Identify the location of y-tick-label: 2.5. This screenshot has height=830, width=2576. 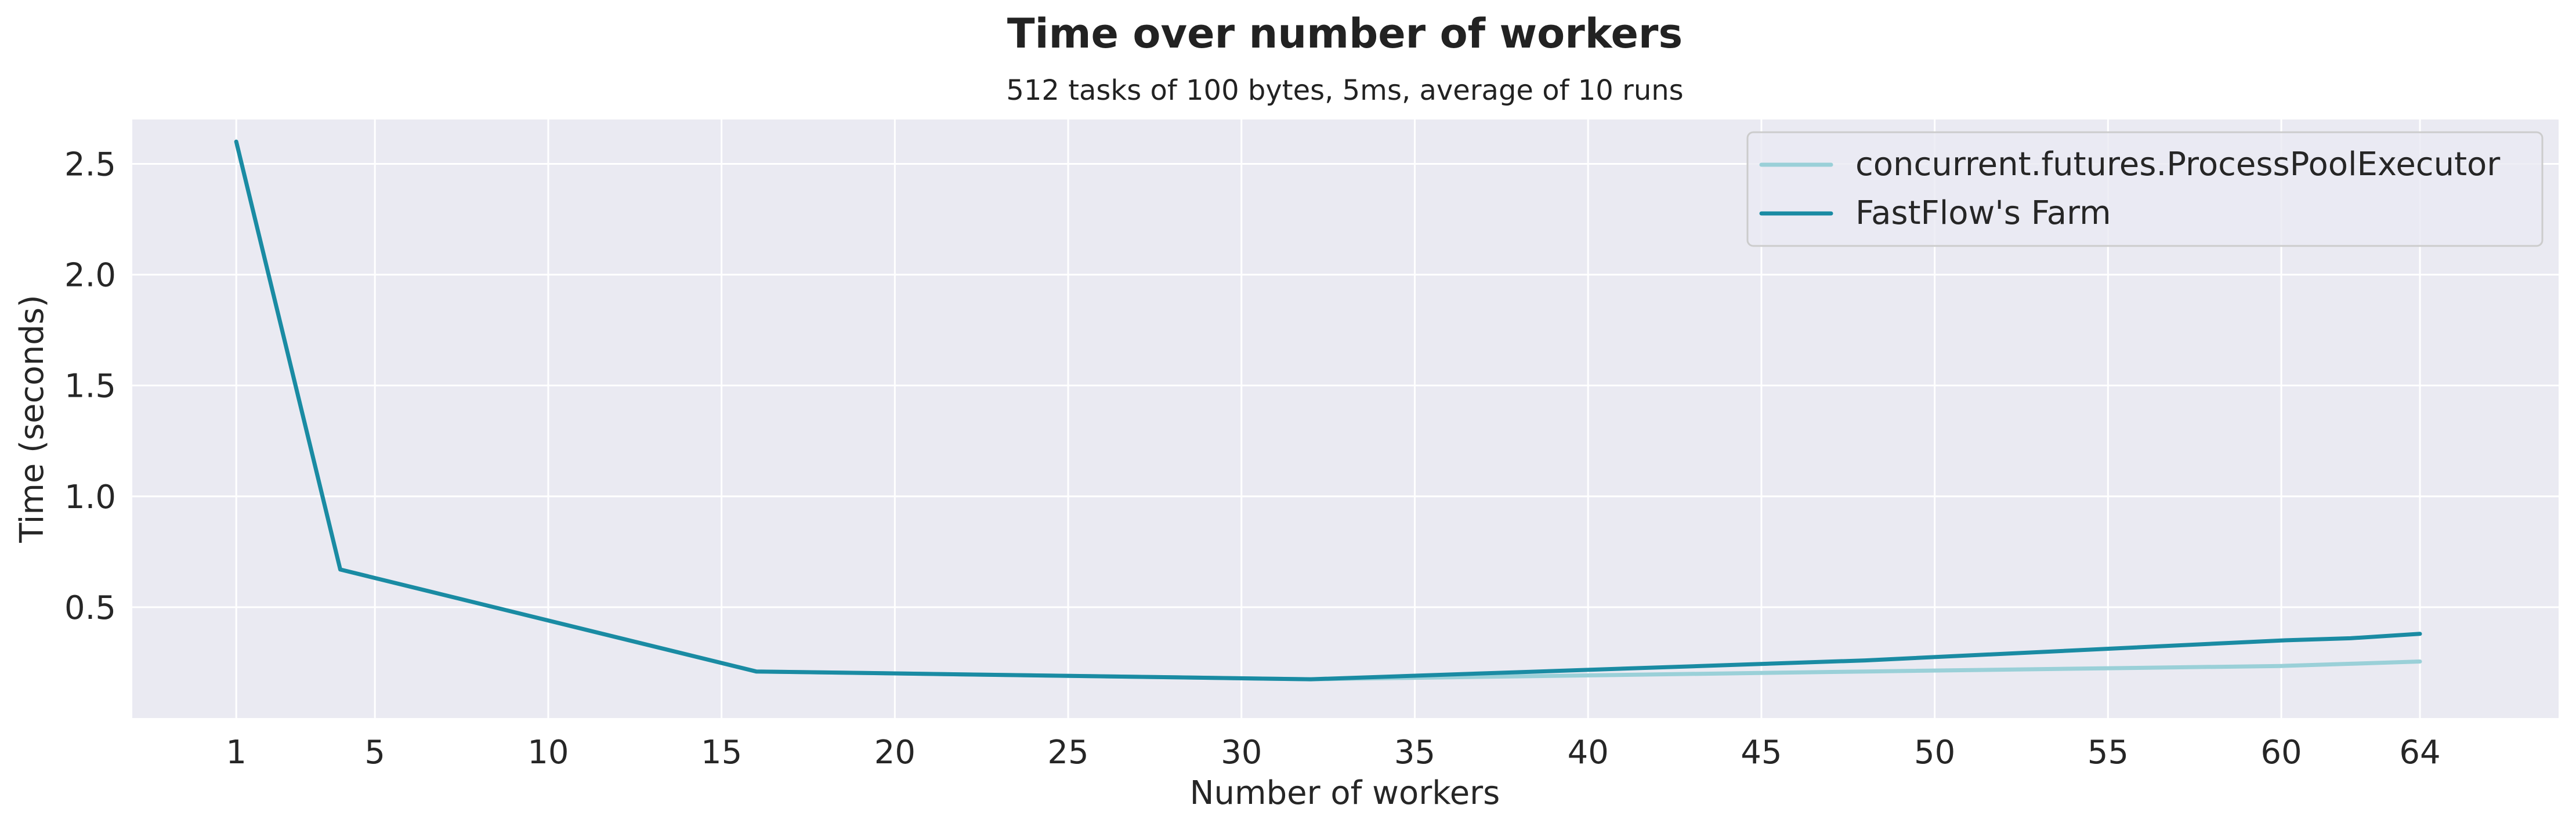
(90, 164).